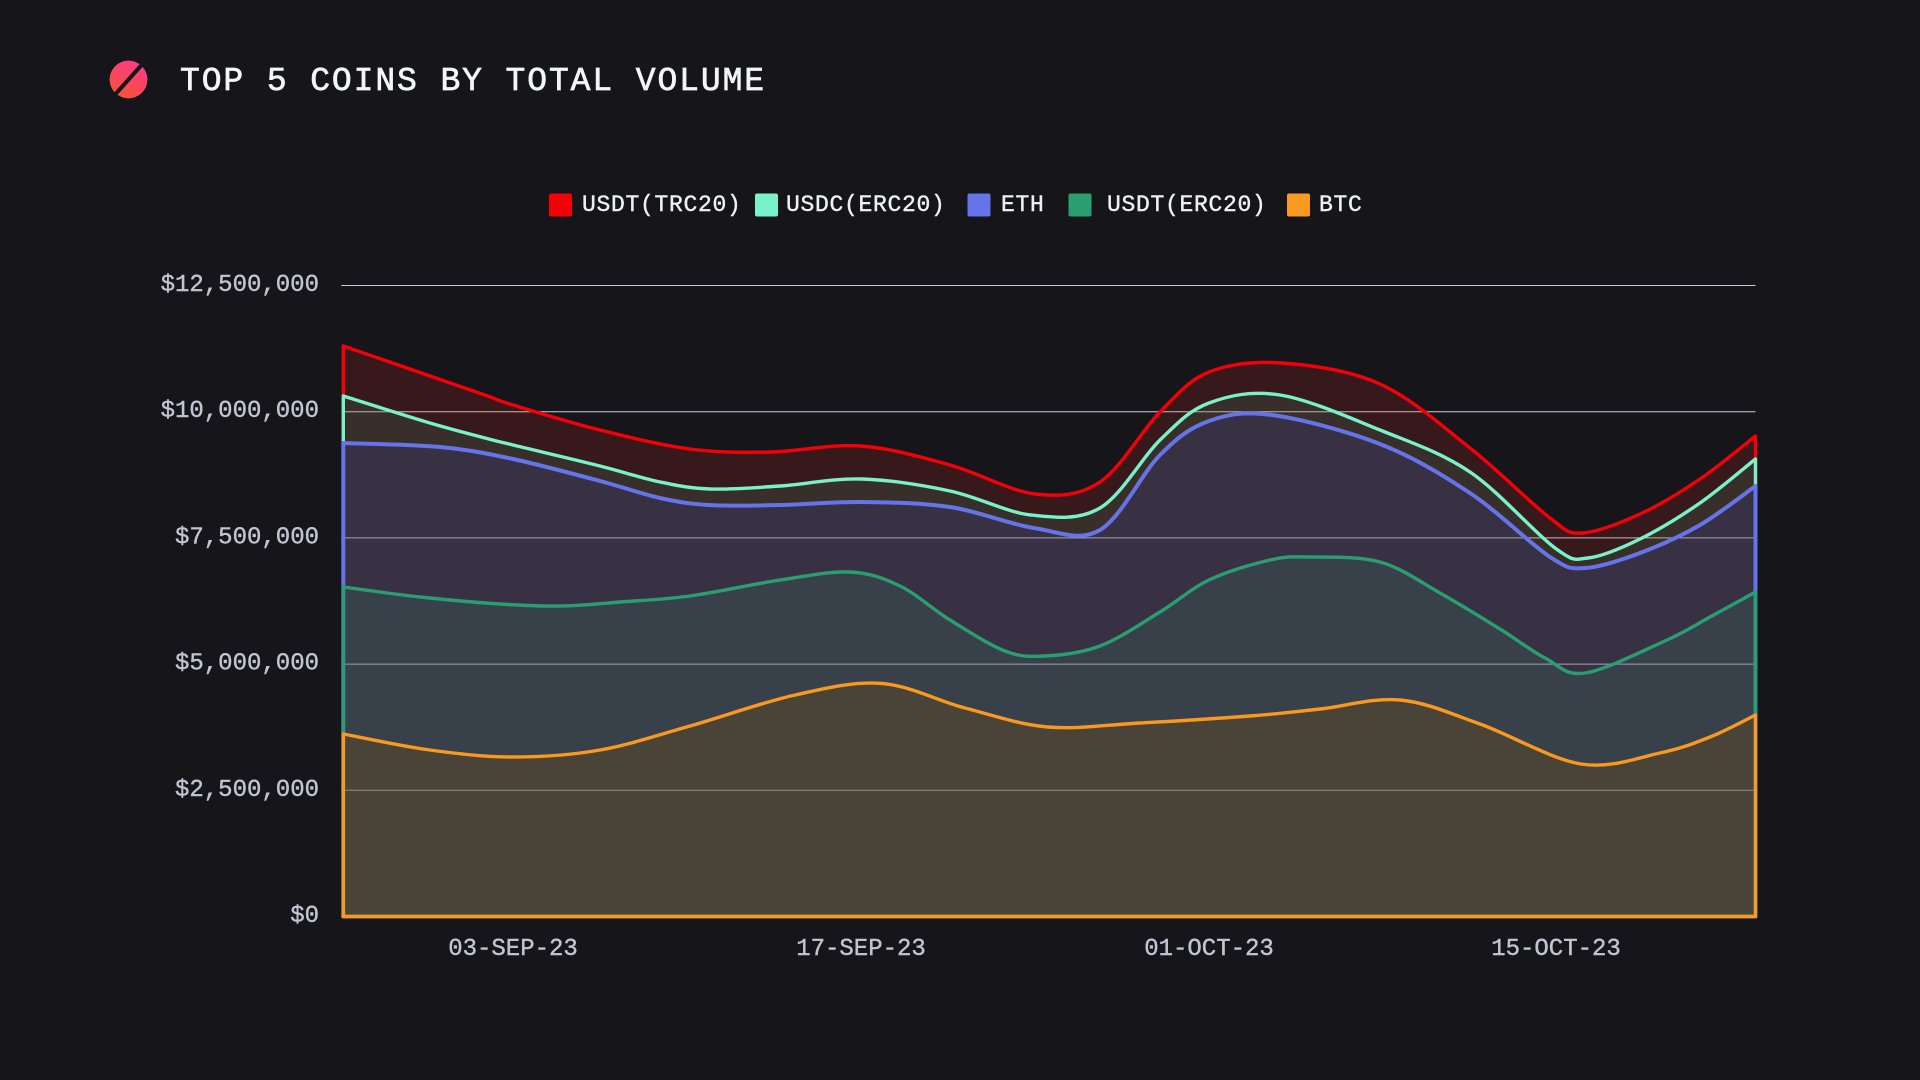 The height and width of the screenshot is (1080, 1920). Describe the element at coordinates (662, 205) in the screenshot. I see `svg-text: USDT(TRC20)` at that location.